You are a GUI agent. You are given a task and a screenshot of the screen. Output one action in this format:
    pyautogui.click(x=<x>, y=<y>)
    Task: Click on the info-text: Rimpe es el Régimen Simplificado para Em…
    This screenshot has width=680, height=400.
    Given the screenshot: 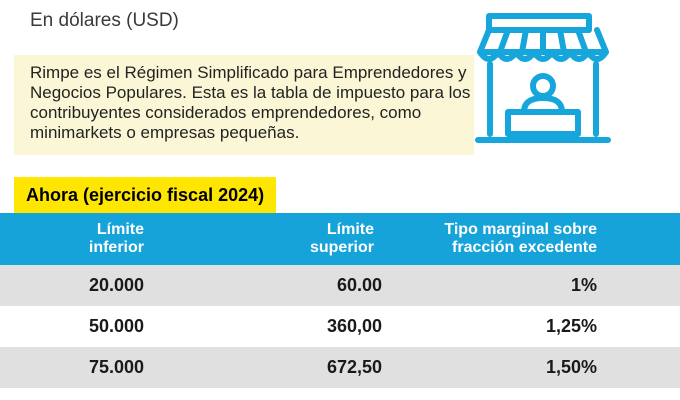 What is the action you would take?
    pyautogui.click(x=250, y=102)
    